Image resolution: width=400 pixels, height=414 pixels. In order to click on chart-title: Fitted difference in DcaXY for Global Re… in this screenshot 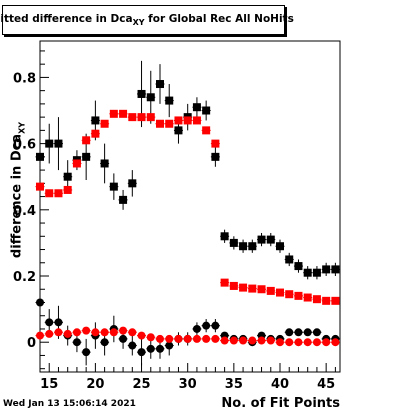, I will do `click(147, 20)`.